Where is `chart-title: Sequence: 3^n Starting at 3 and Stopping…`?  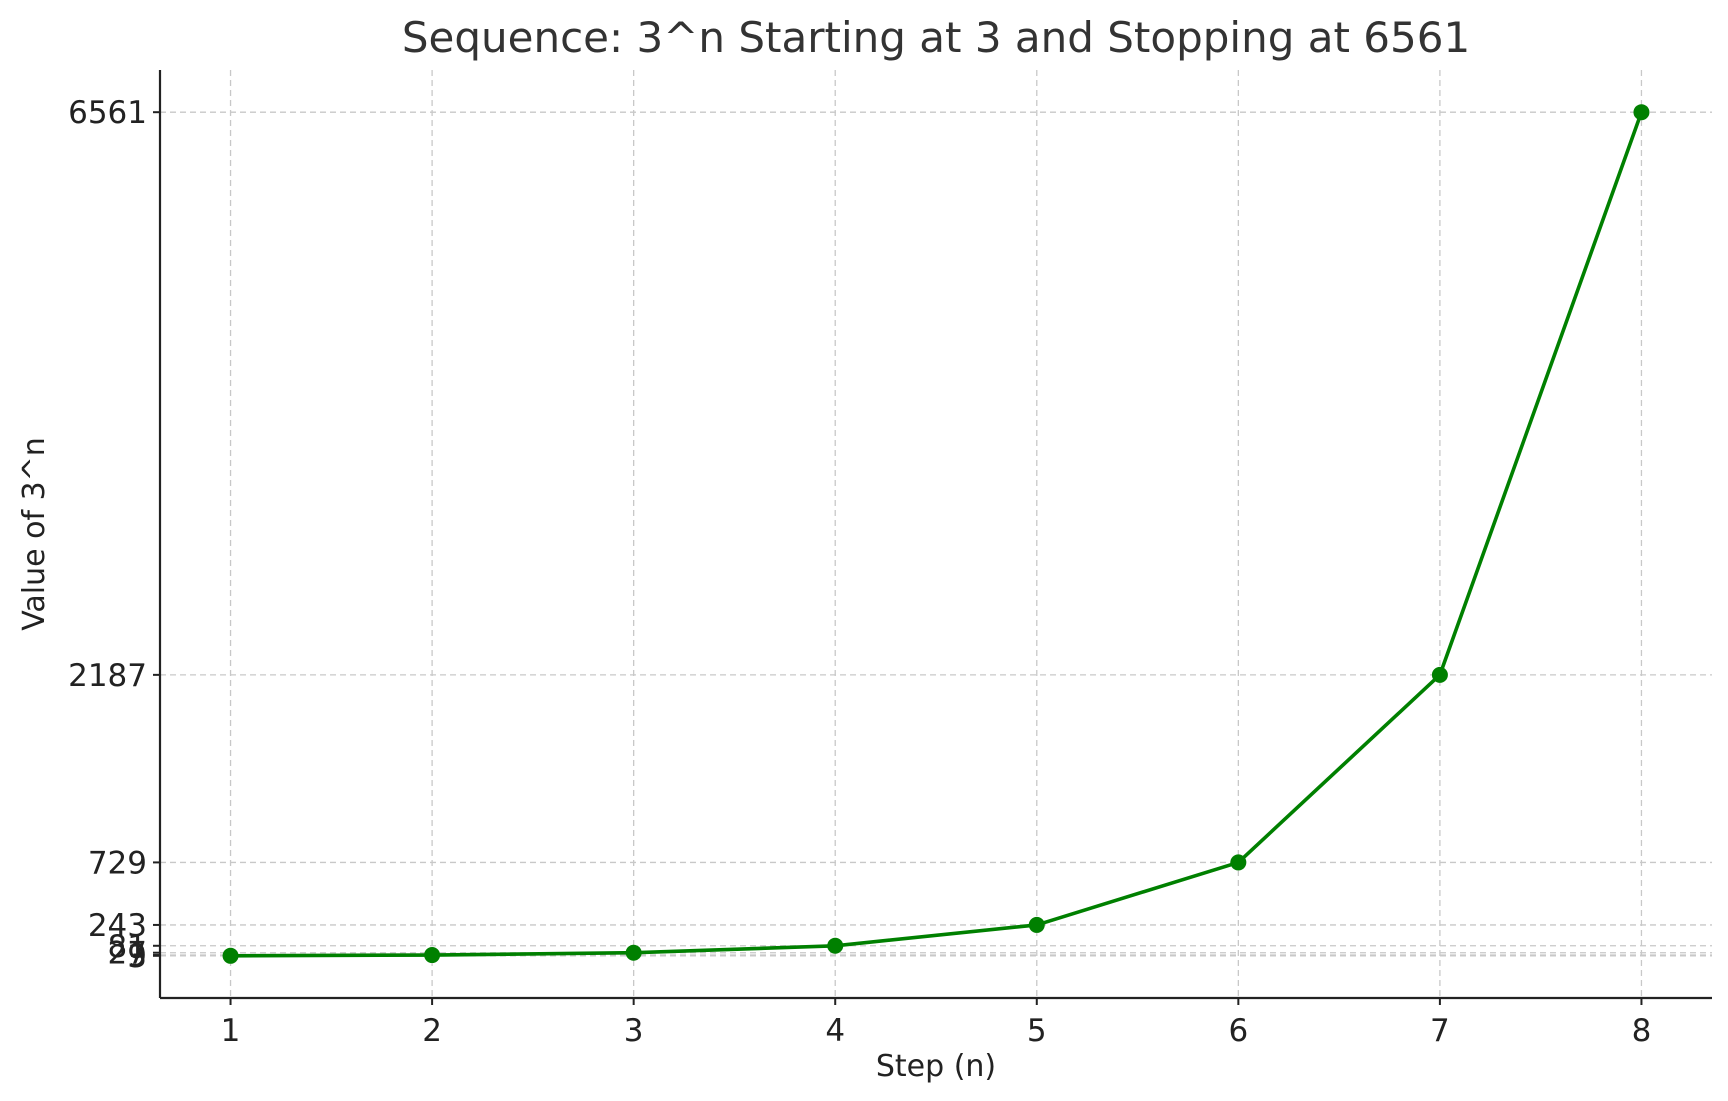
chart-title: Sequence: 3^n Starting at 3 and Stopping… is located at coordinates (936, 37).